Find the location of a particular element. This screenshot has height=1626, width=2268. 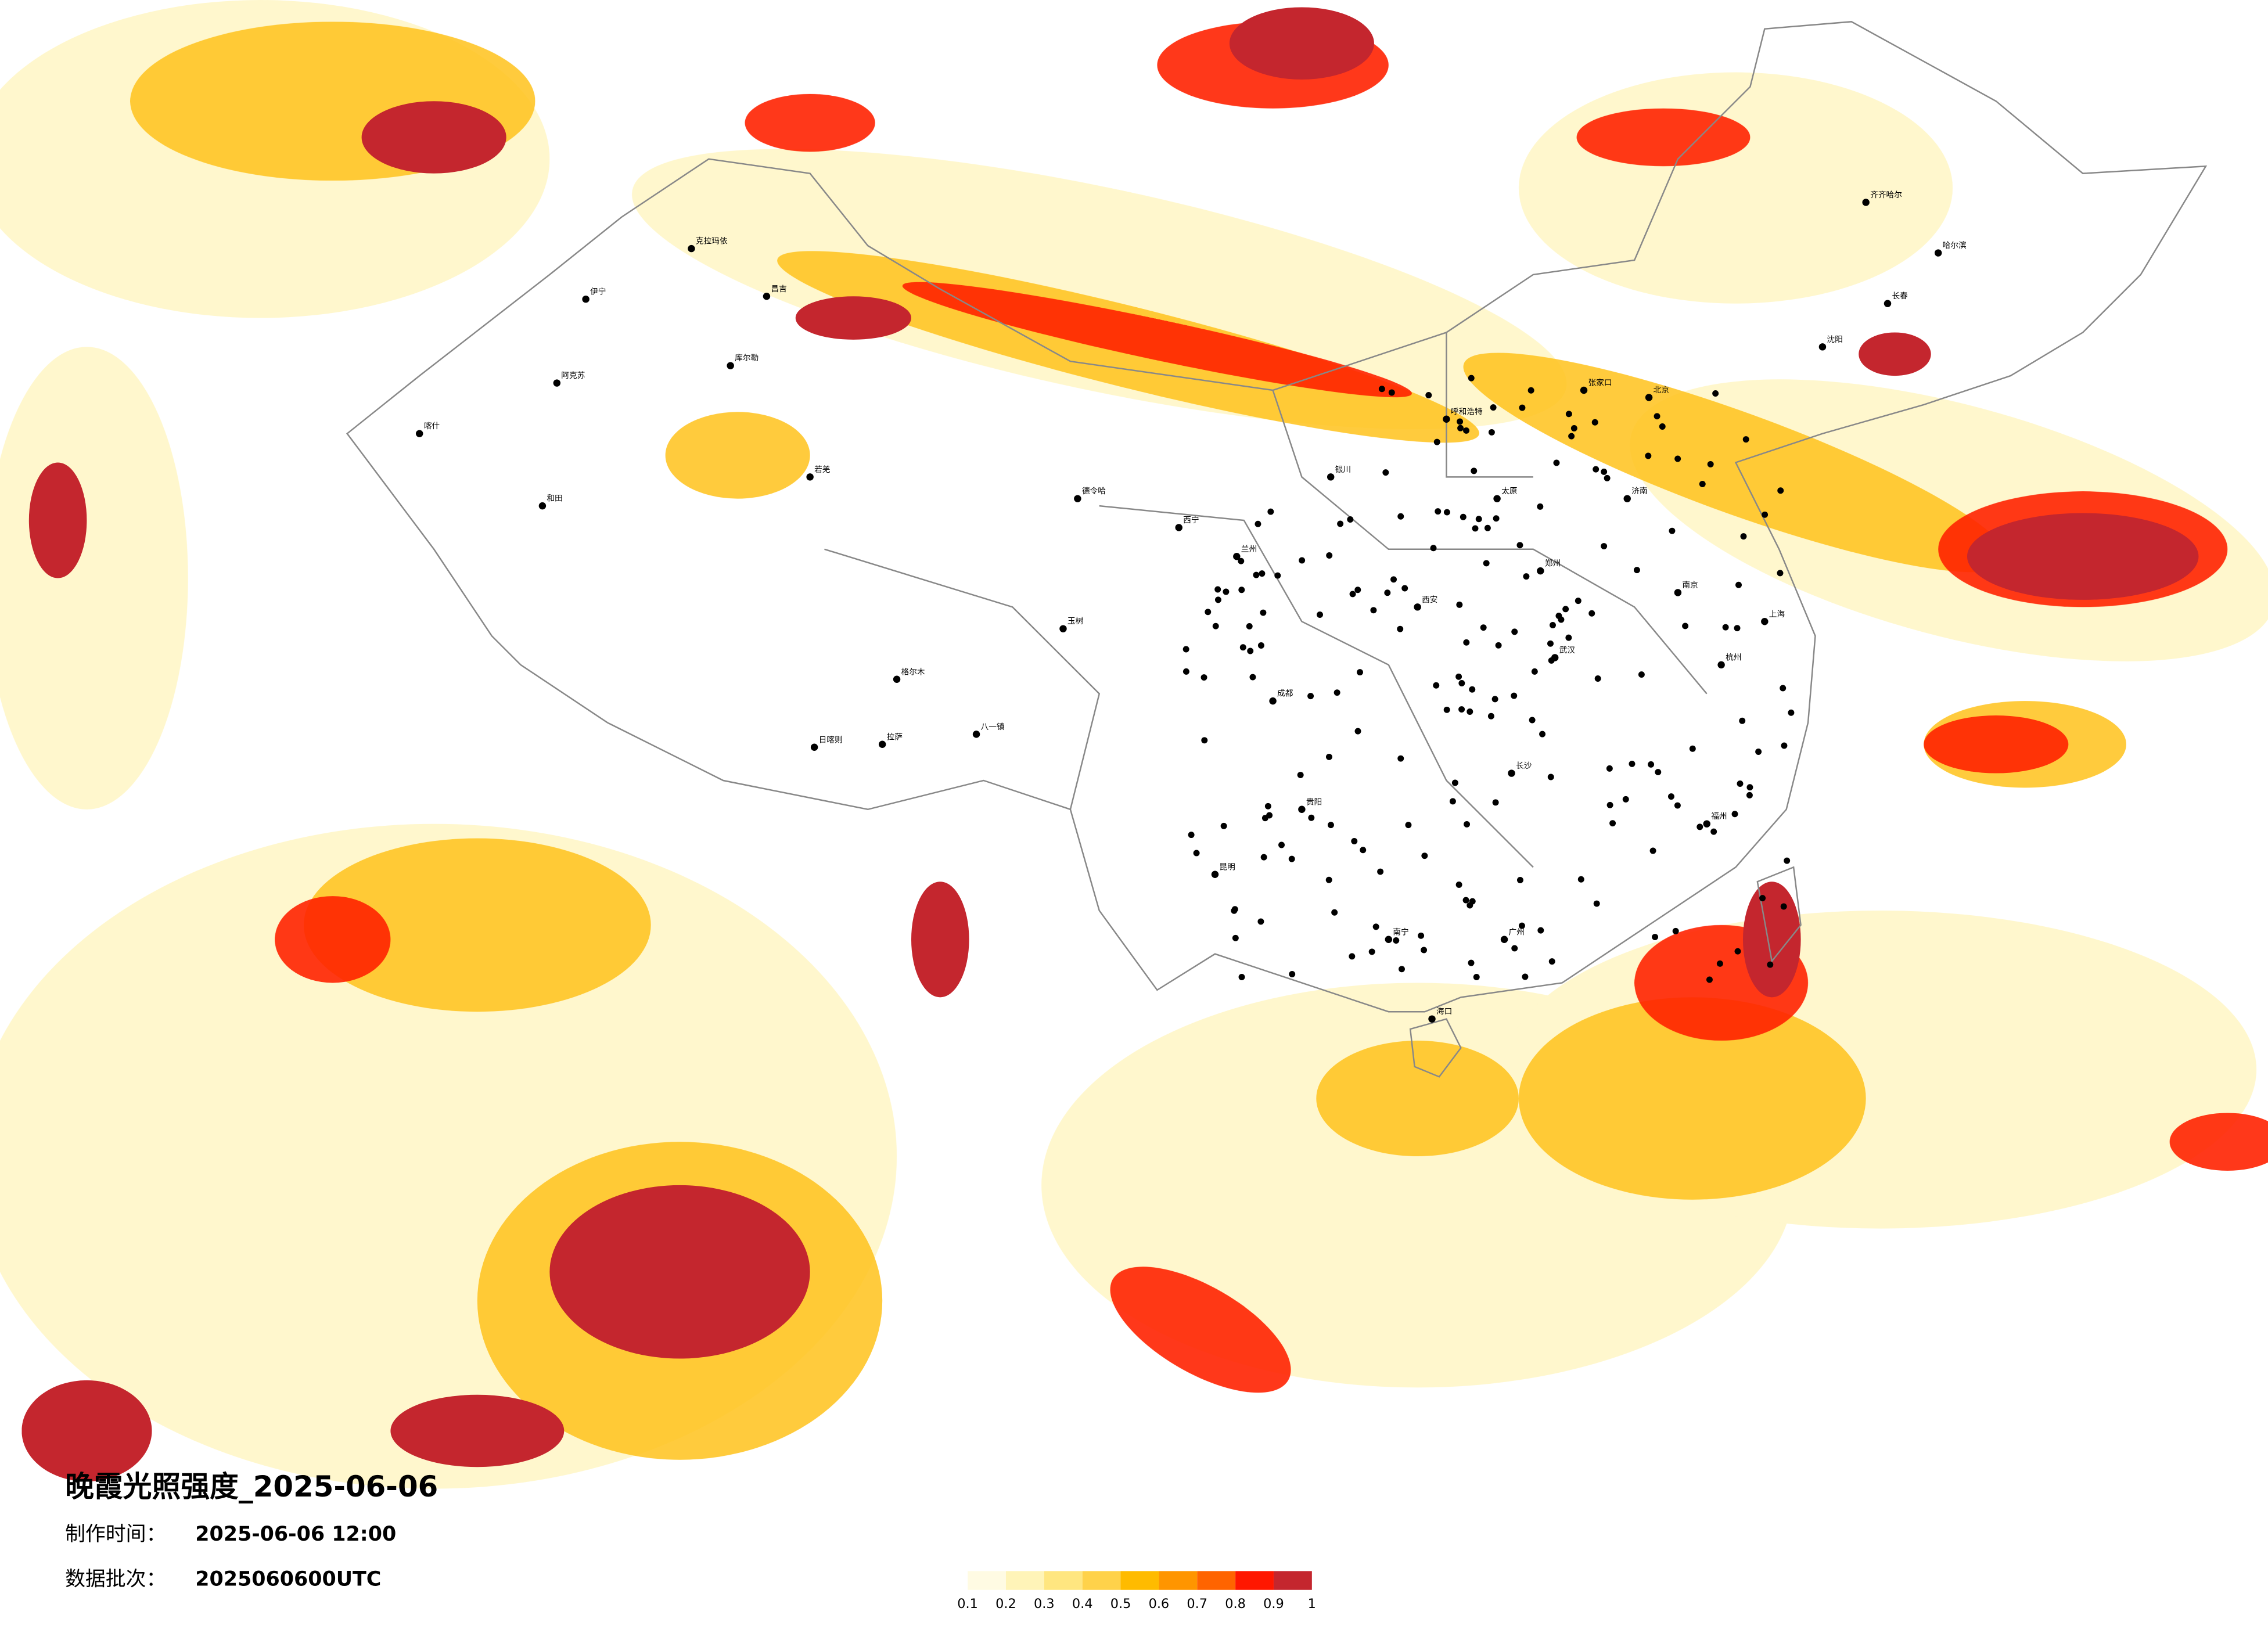

city-label: 哈尔滨 is located at coordinates (1955, 245).